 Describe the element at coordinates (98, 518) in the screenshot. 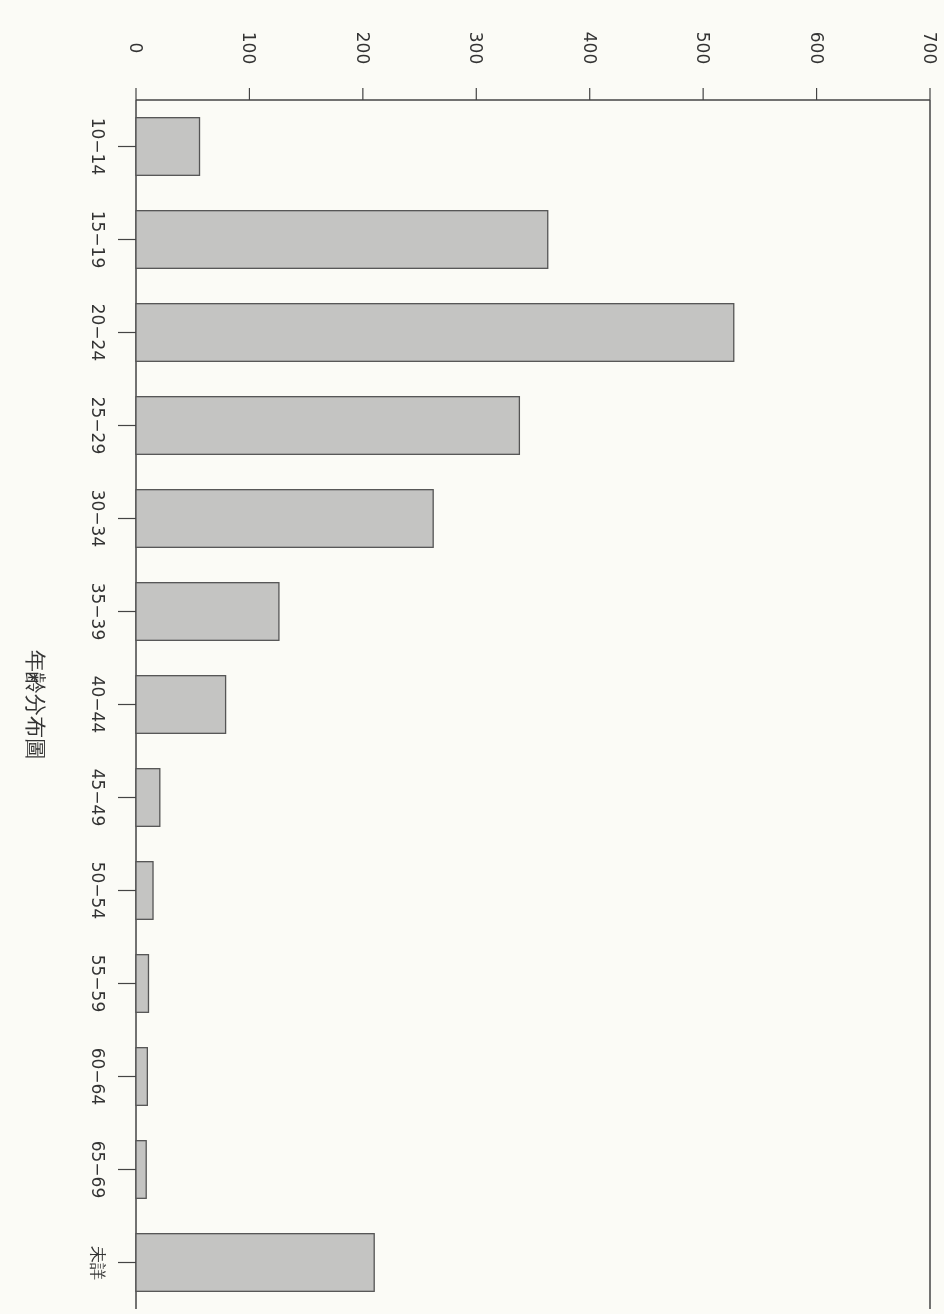

I see `category-label: 30−34` at that location.